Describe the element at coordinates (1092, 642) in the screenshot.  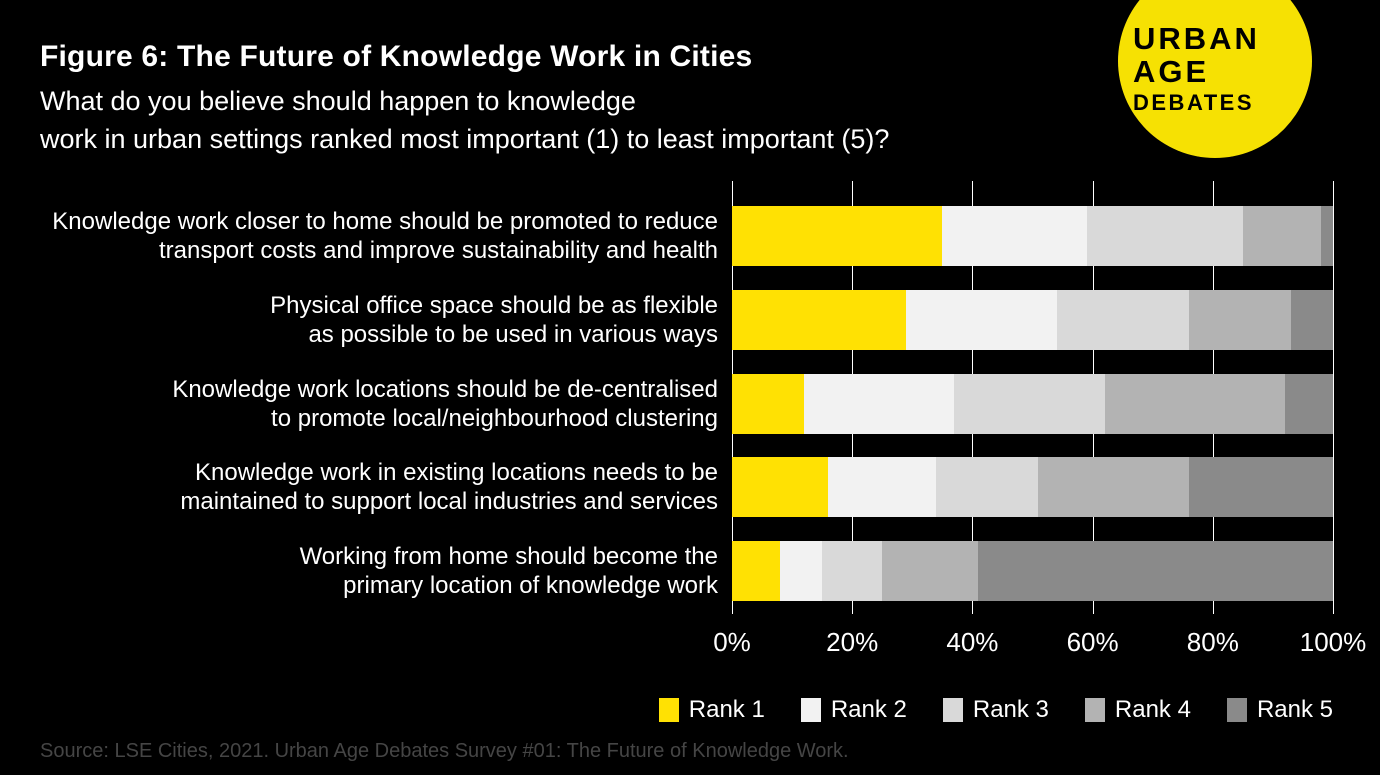
I see `x-axis-tick-label: 60%` at that location.